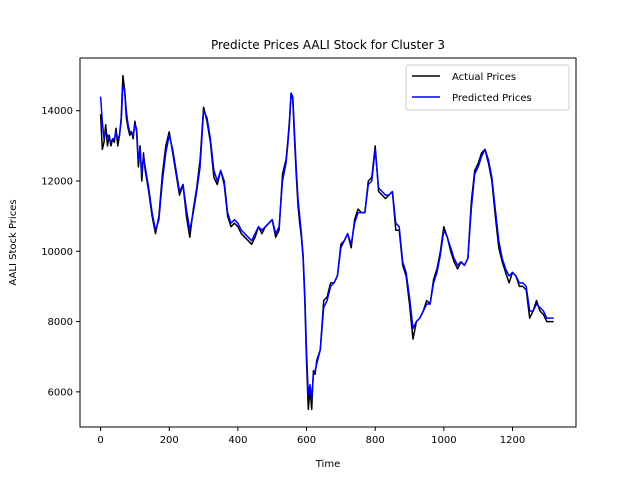  Describe the element at coordinates (492, 98) in the screenshot. I see `legend-label-predicted: Predicted Prices` at that location.